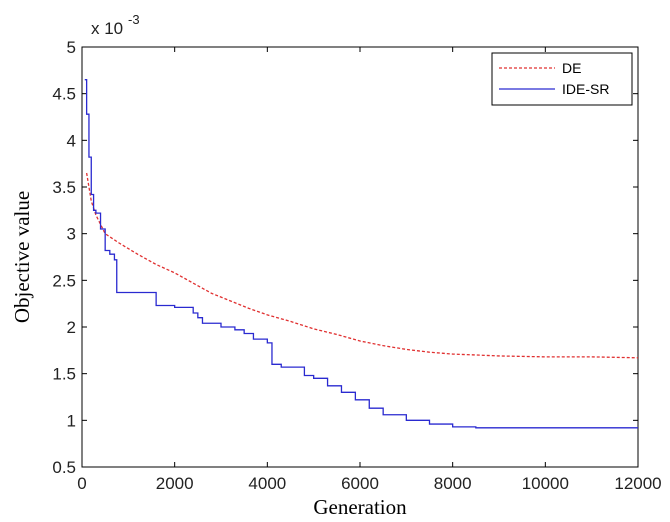 This screenshot has width=670, height=522. Describe the element at coordinates (545, 483) in the screenshot. I see `x-tick-label: 10000` at that location.